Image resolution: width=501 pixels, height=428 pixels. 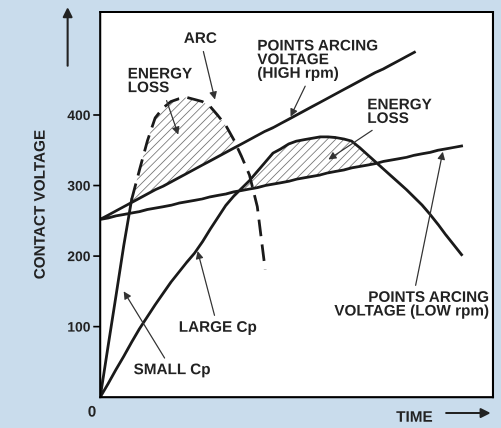 What do you see at coordinates (79, 256) in the screenshot?
I see `y-tick-label: 200` at bounding box center [79, 256].